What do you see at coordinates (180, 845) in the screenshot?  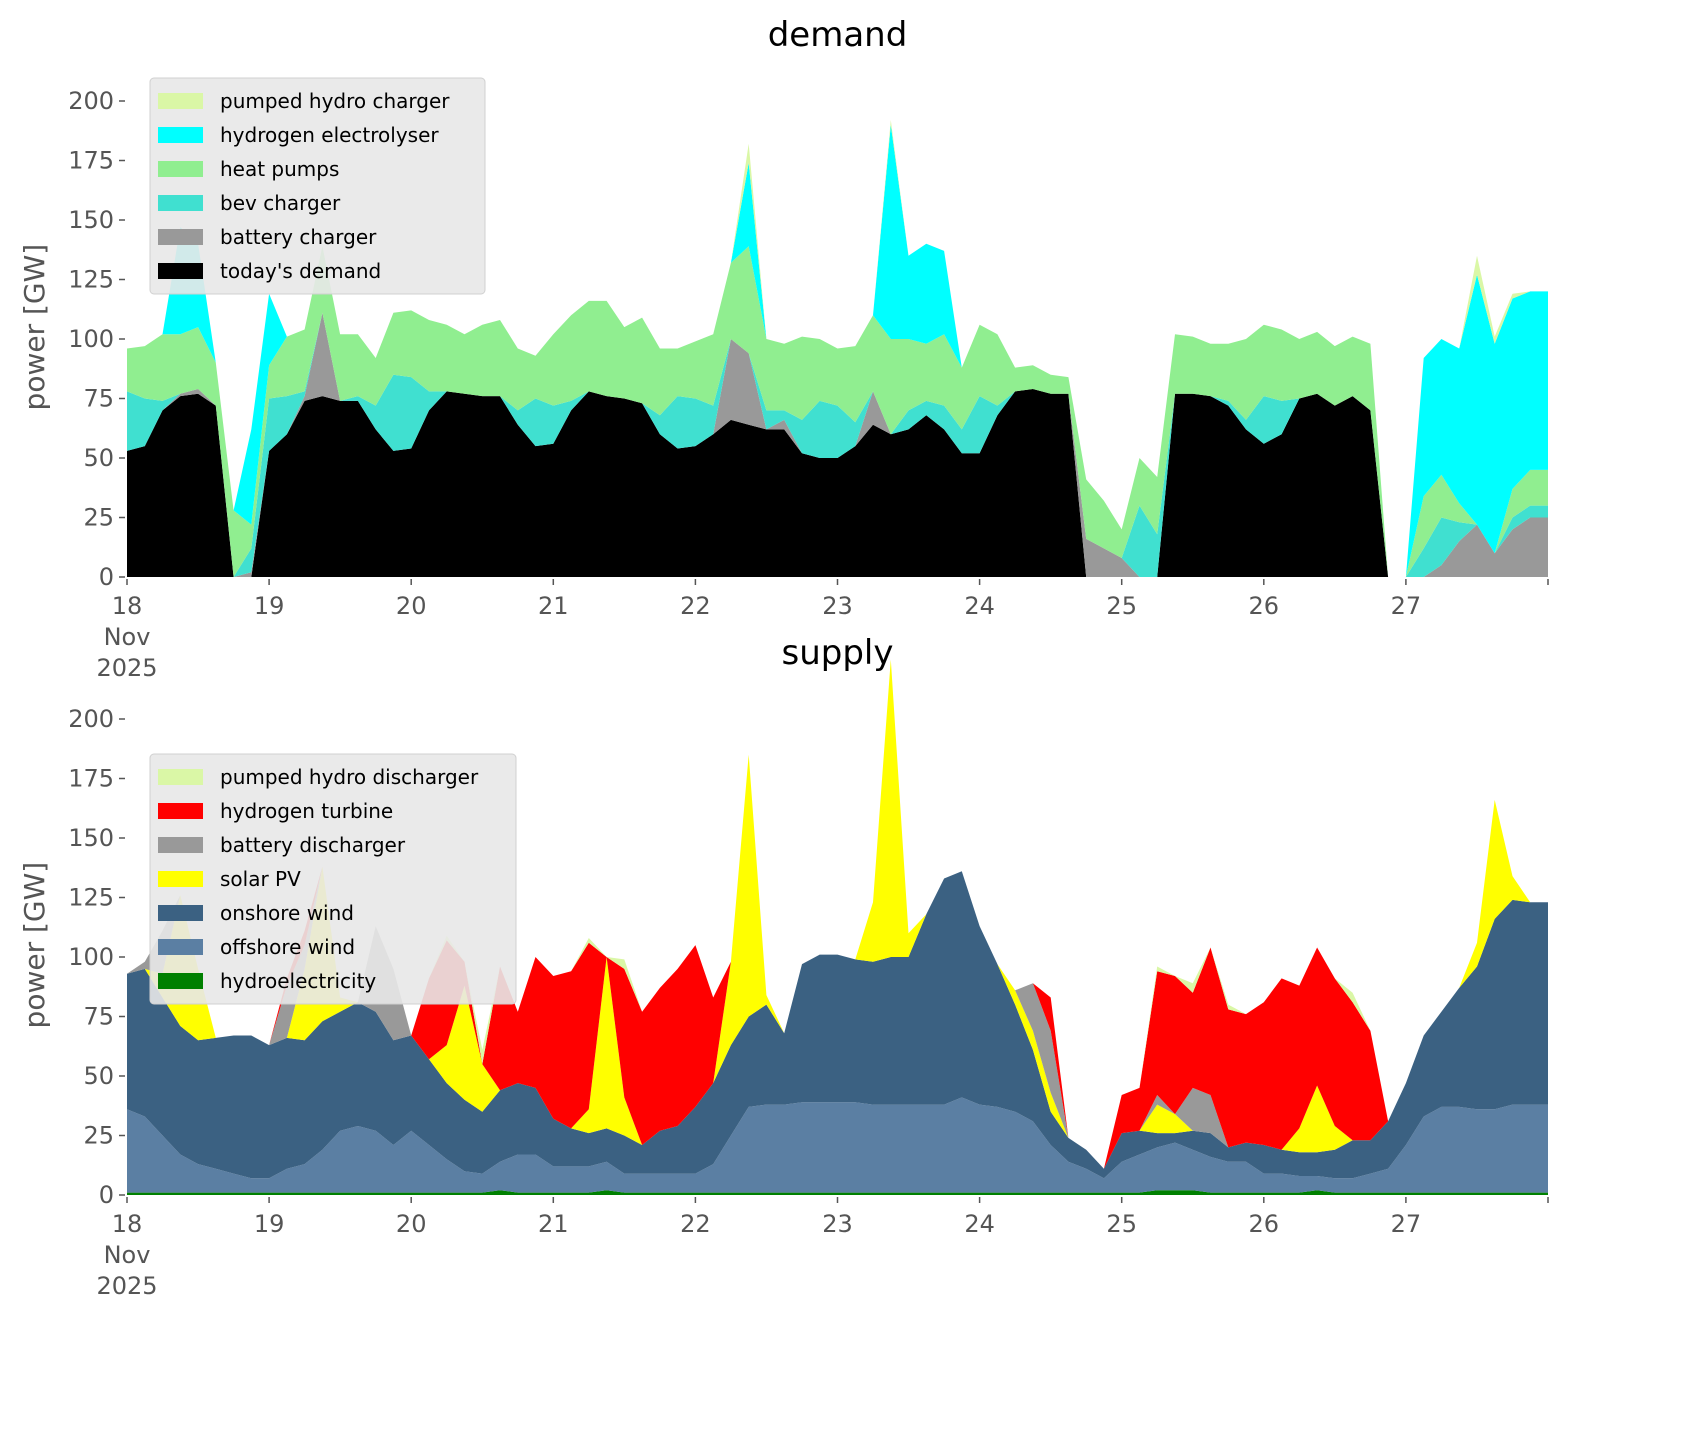 I see `legend-swatch-battery-discharger` at bounding box center [180, 845].